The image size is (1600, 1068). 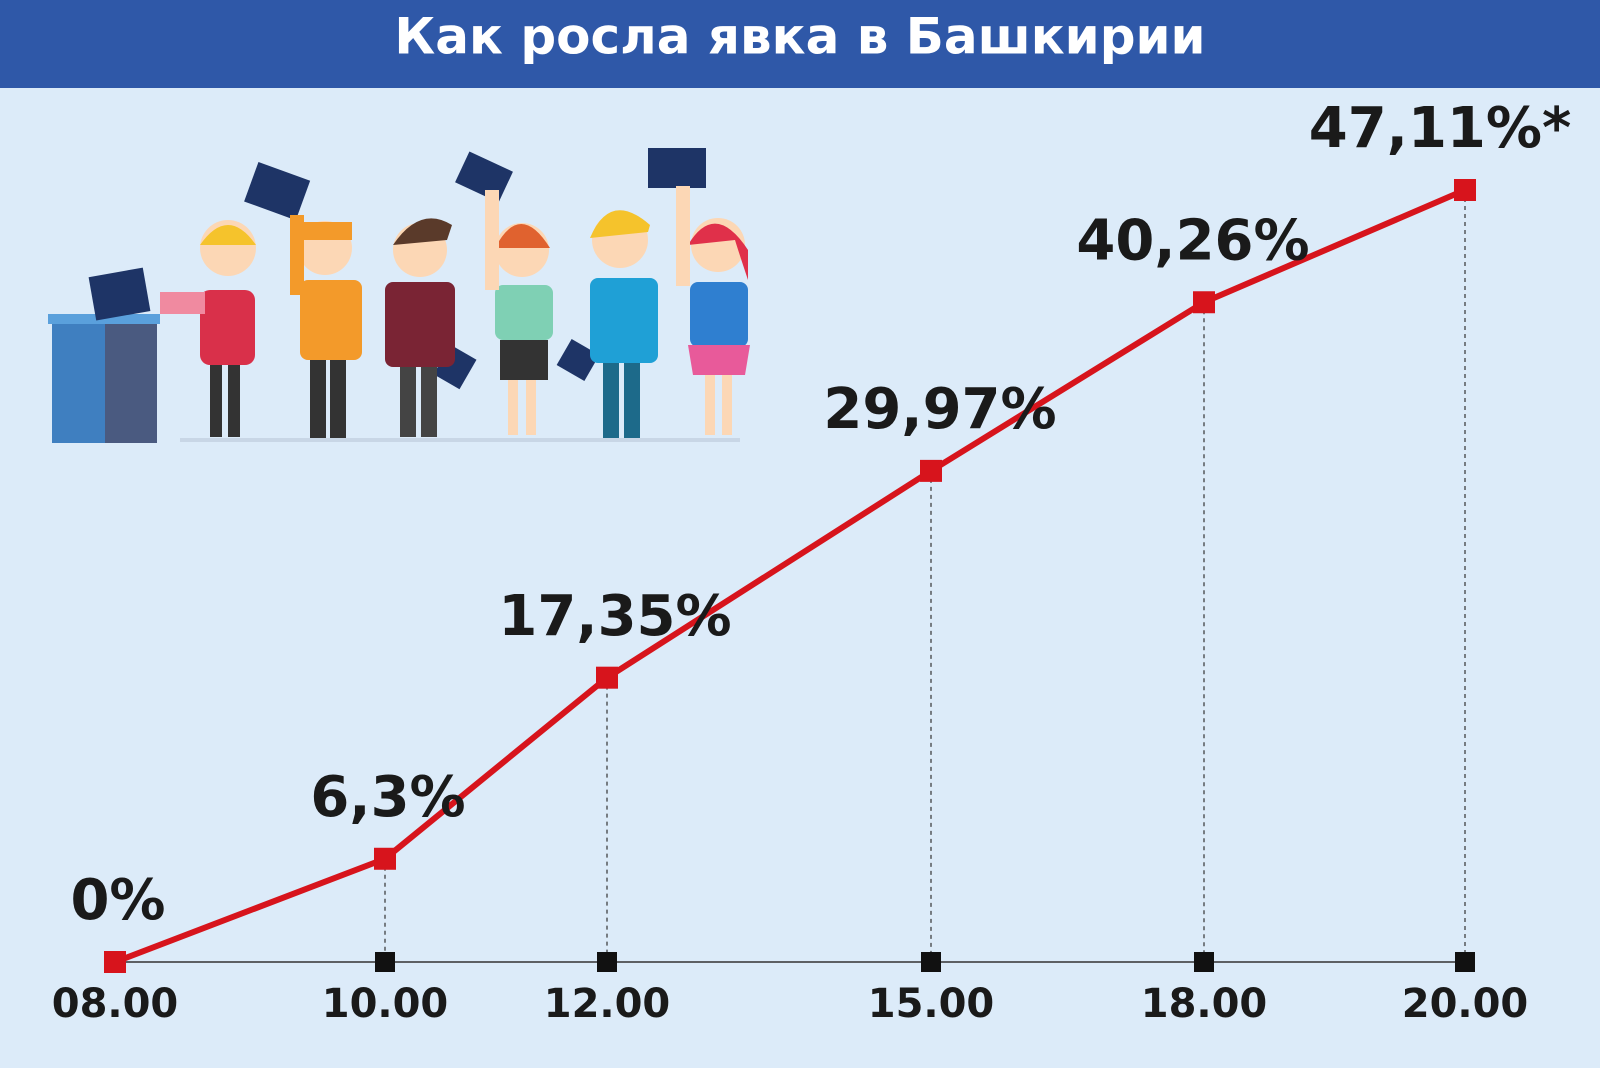 I want to click on x-tick-label: 10.00, so click(x=385, y=1004).